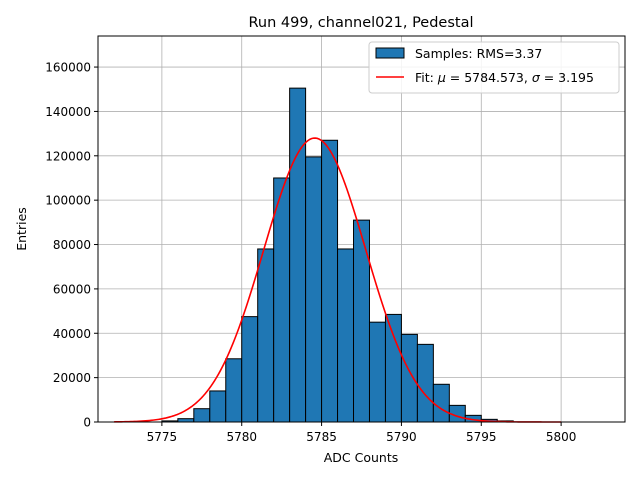 This screenshot has height=480, width=640. What do you see at coordinates (68, 112) in the screenshot?
I see `y-tick-label: 140000` at bounding box center [68, 112].